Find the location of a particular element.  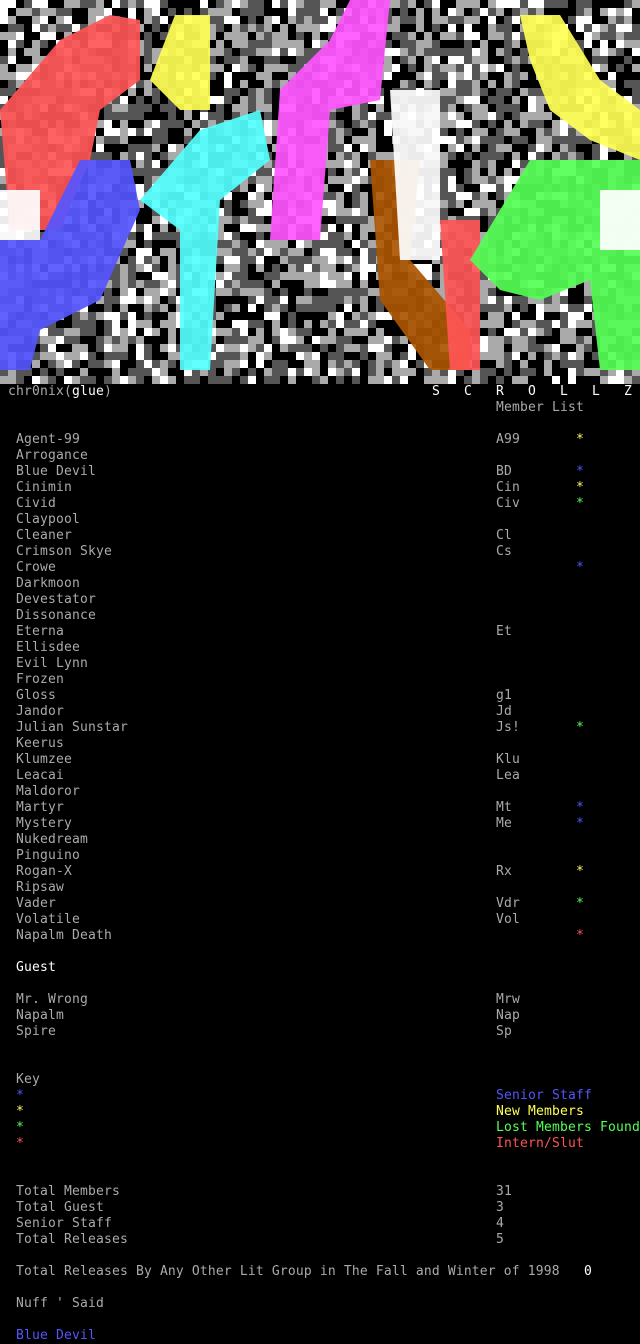

total-label: Total Guest is located at coordinates (60, 1207).